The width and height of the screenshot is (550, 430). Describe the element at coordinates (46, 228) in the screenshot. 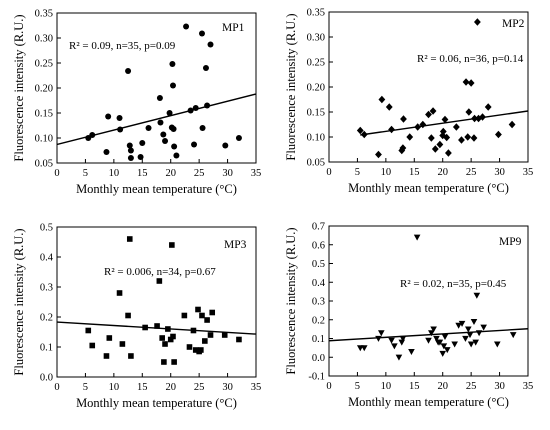

I see `y-tick-label: 0.5` at that location.